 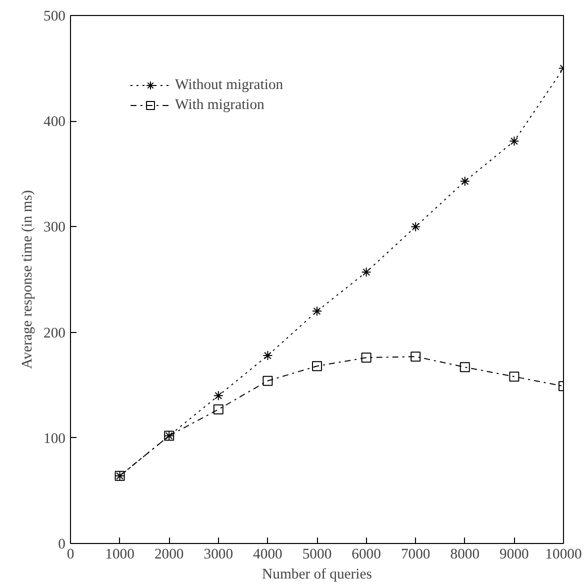 I want to click on y-tick-label: 200, so click(x=55, y=333).